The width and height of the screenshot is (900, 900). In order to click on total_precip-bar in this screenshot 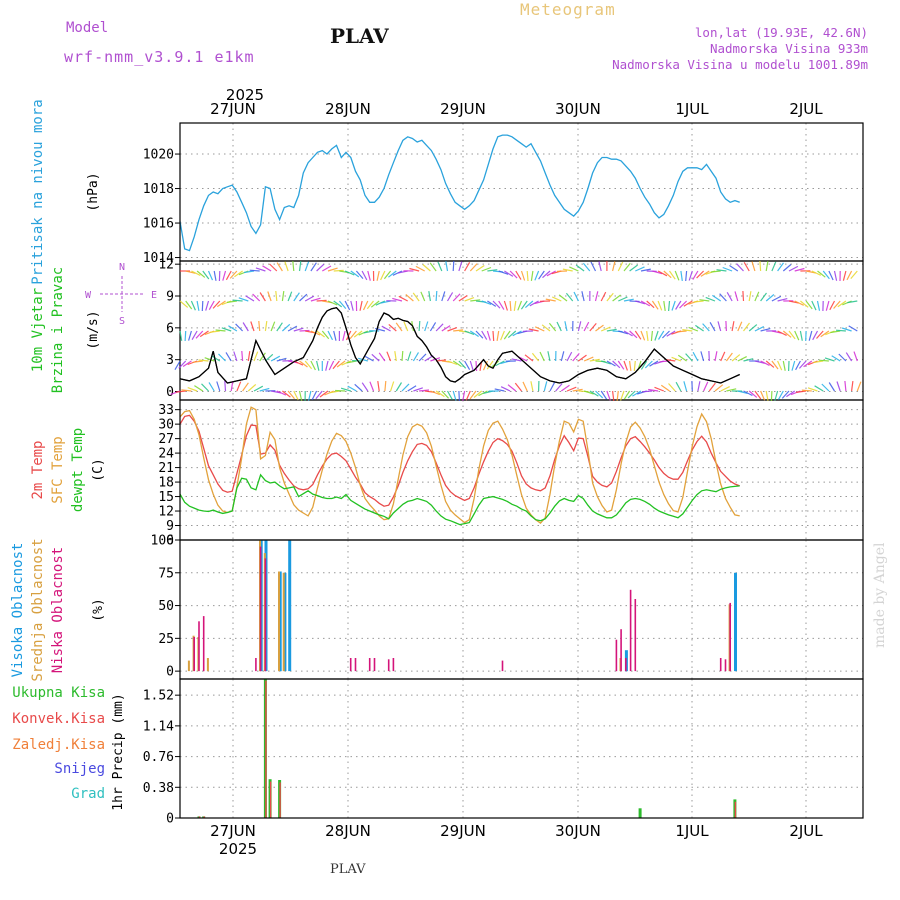, I will do `click(640, 813)`.